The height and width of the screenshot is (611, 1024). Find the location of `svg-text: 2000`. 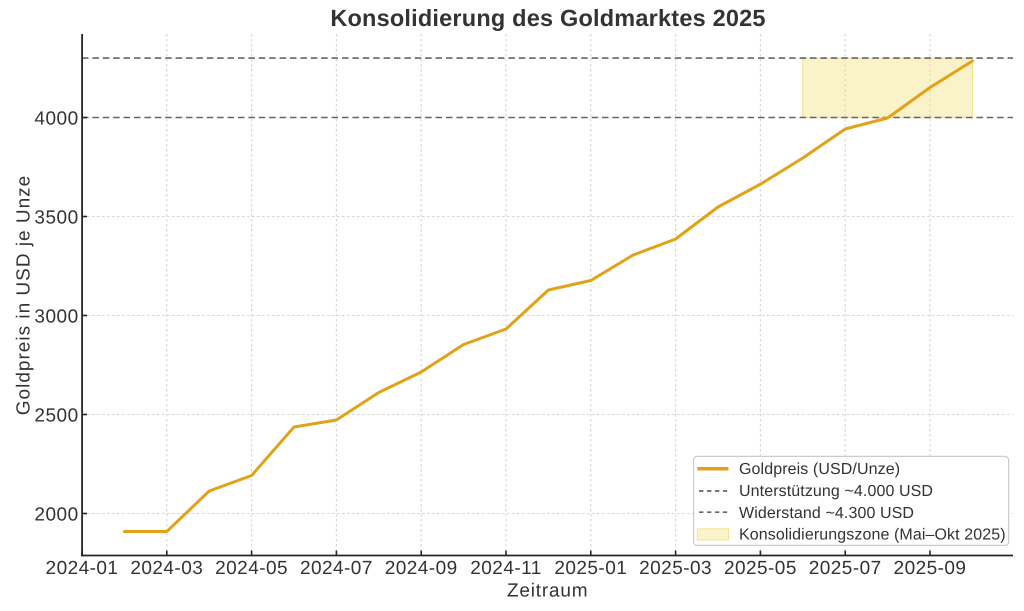

svg-text: 2000 is located at coordinates (56, 514).